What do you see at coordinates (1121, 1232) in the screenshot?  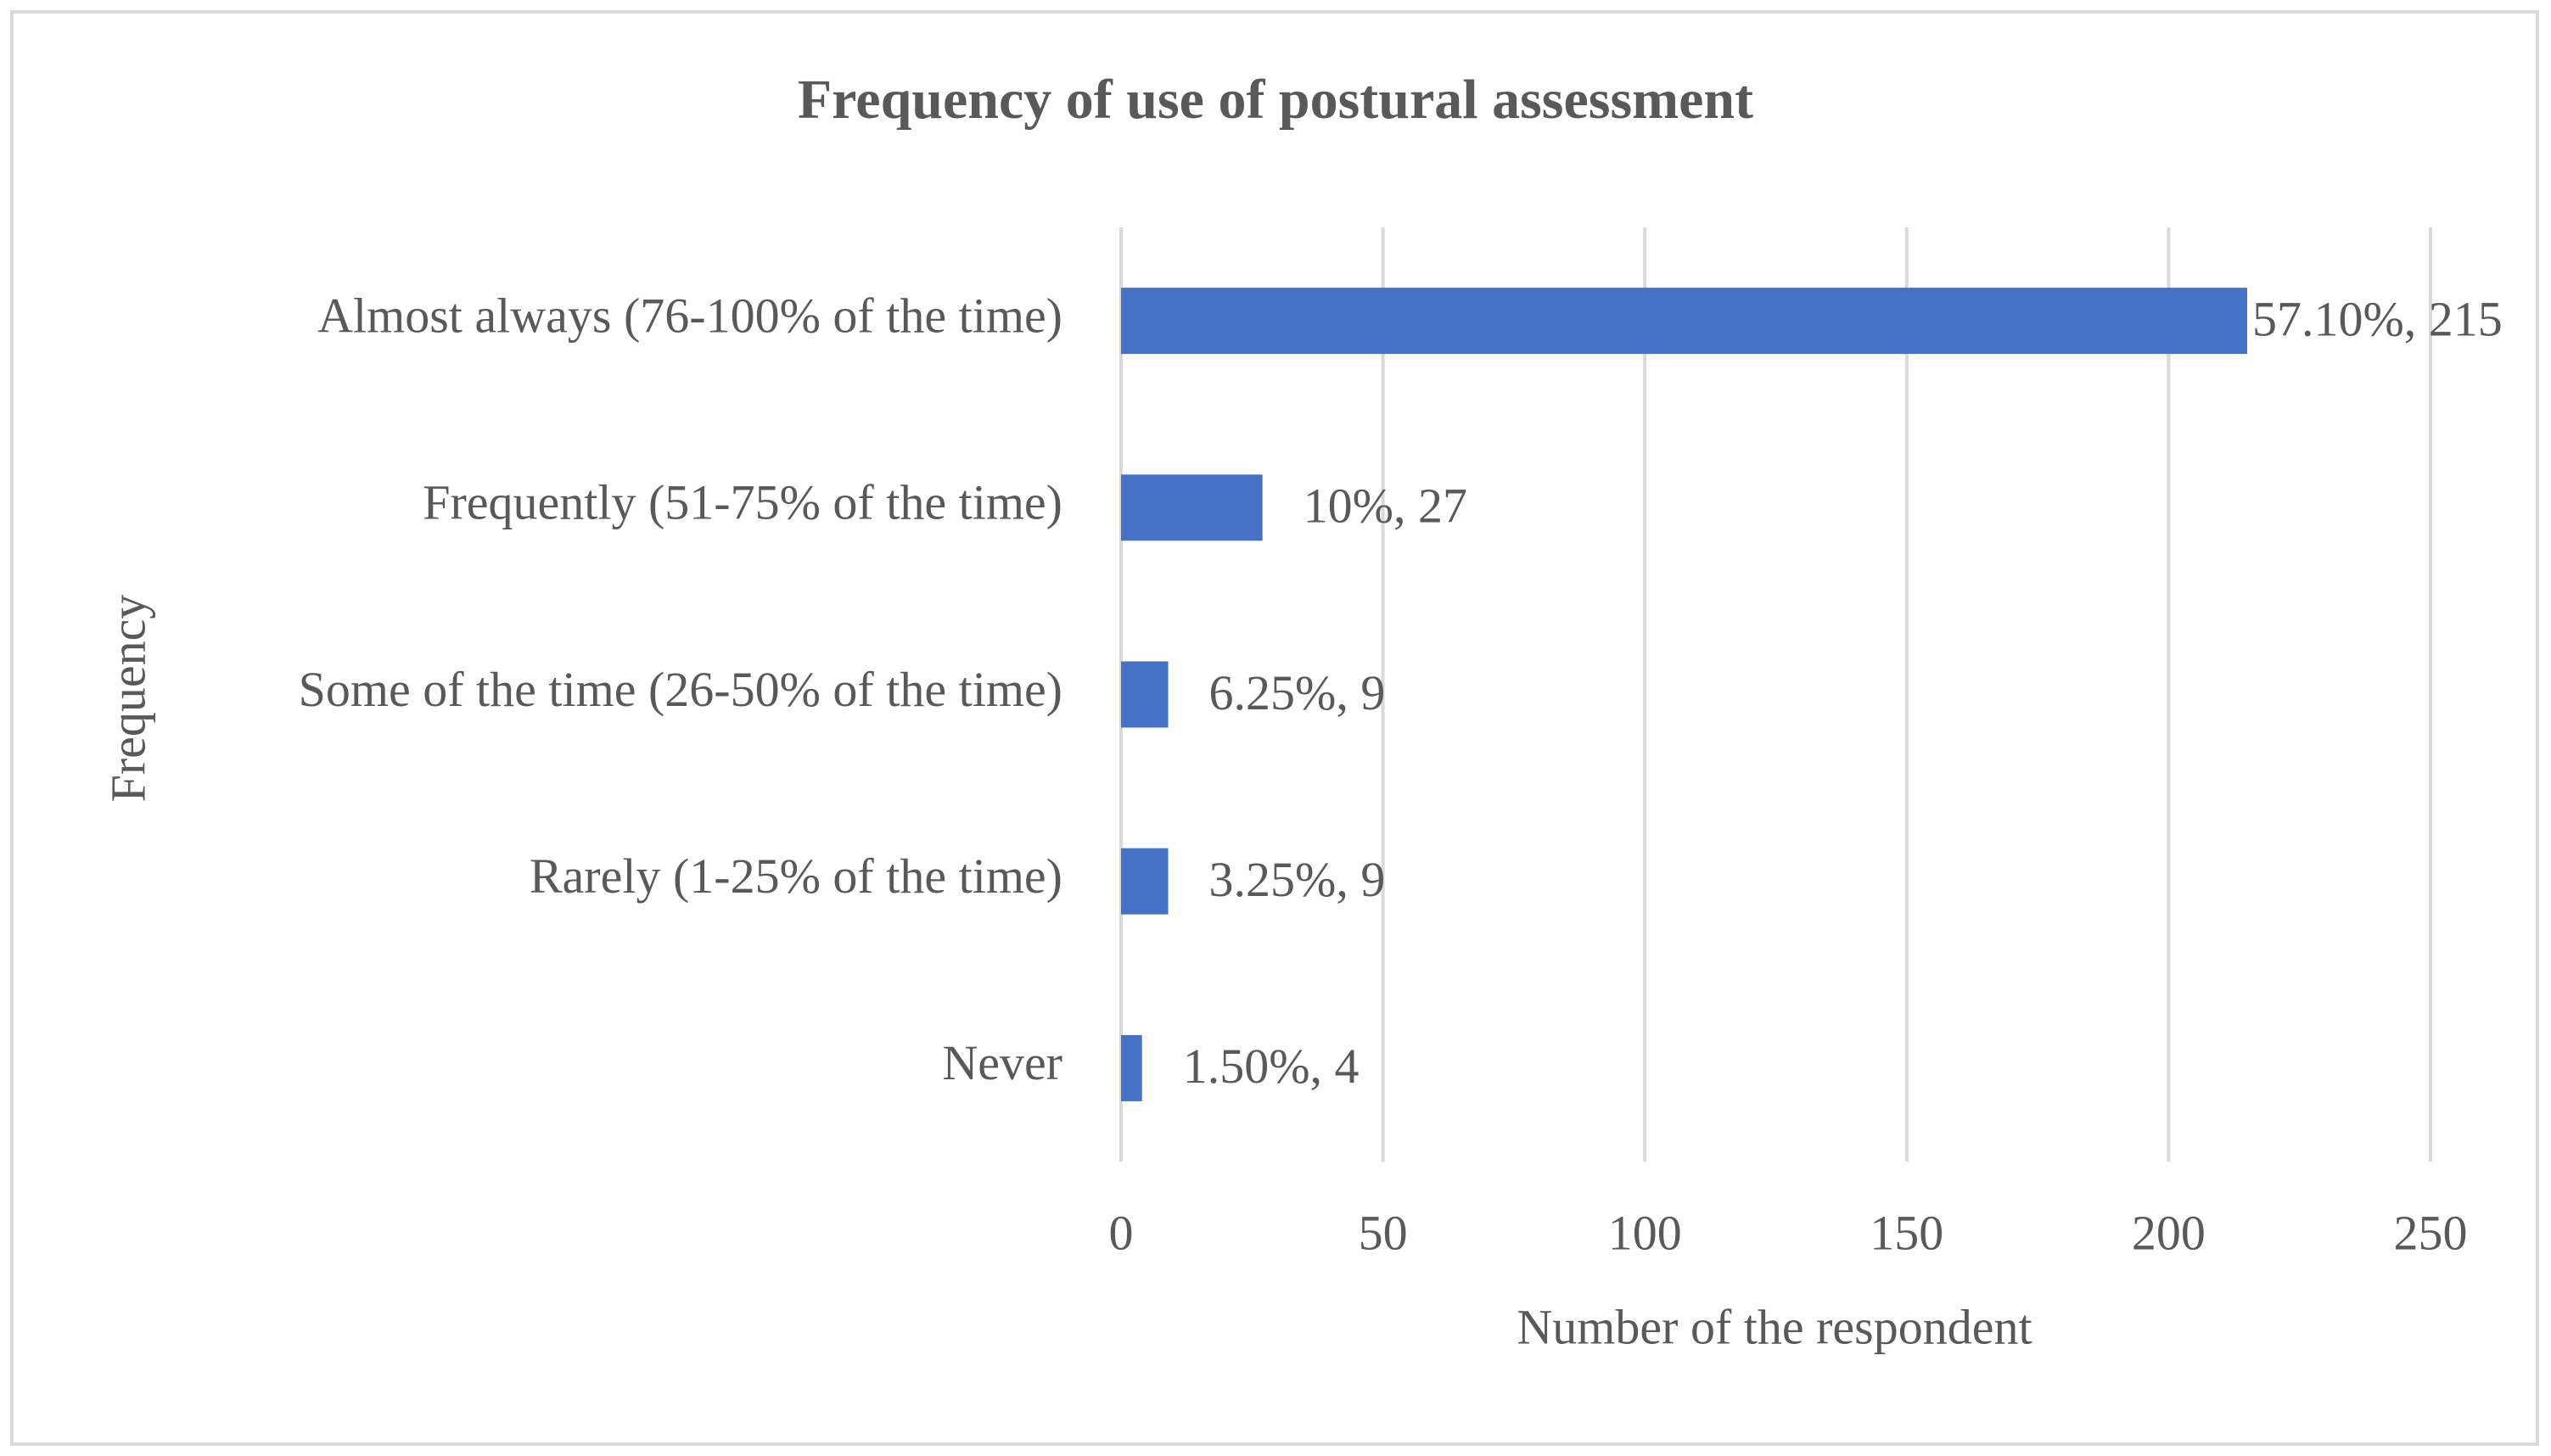 I see `x-tick-label: 0` at bounding box center [1121, 1232].